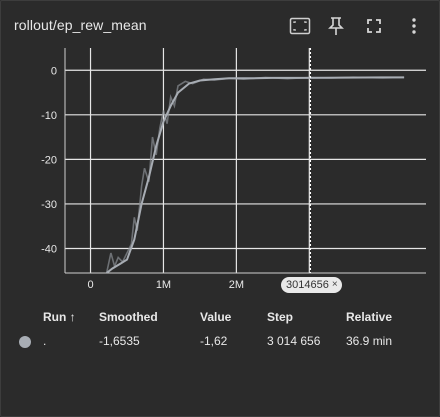  I want to click on cell-run: ., so click(44, 341).